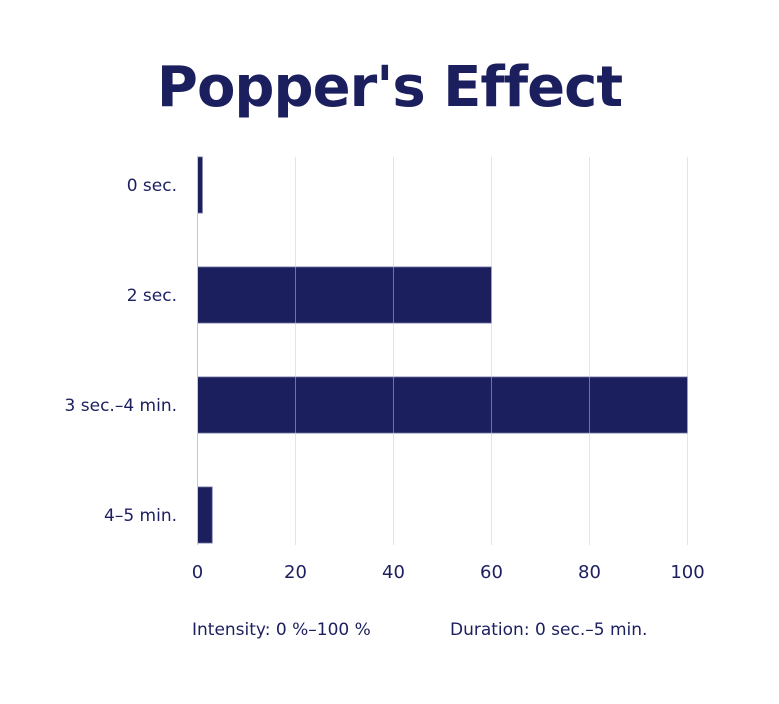 The image size is (779, 704). What do you see at coordinates (281, 630) in the screenshot?
I see `intensity-note: Intensity: 0 %–100 %` at bounding box center [281, 630].